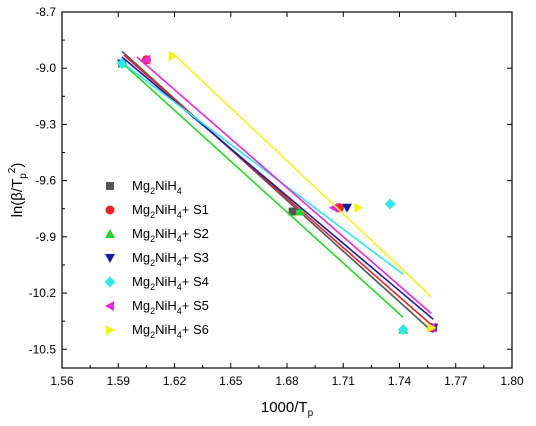 The image size is (536, 426). Describe the element at coordinates (512, 381) in the screenshot. I see `x-tick-label: 1.80` at that location.